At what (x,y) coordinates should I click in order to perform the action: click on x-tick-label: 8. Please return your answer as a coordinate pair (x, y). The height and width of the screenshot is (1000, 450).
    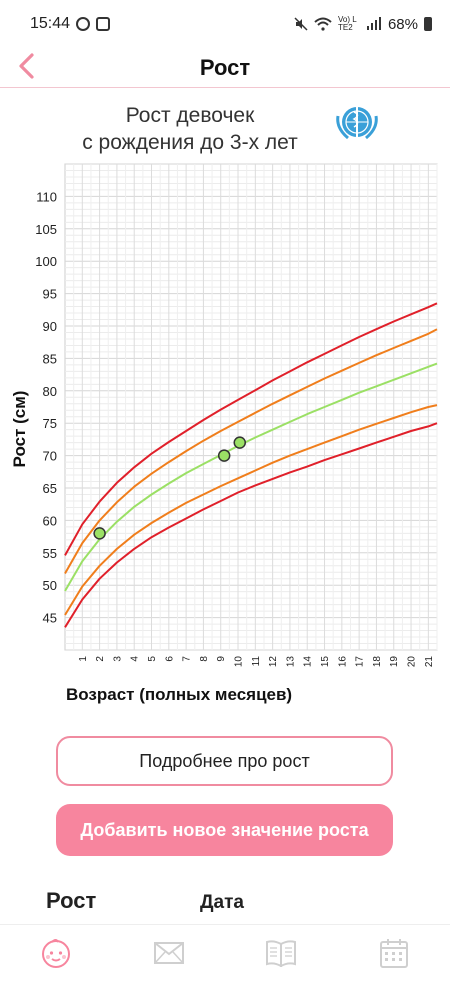
    Looking at the image, I should click on (204, 659).